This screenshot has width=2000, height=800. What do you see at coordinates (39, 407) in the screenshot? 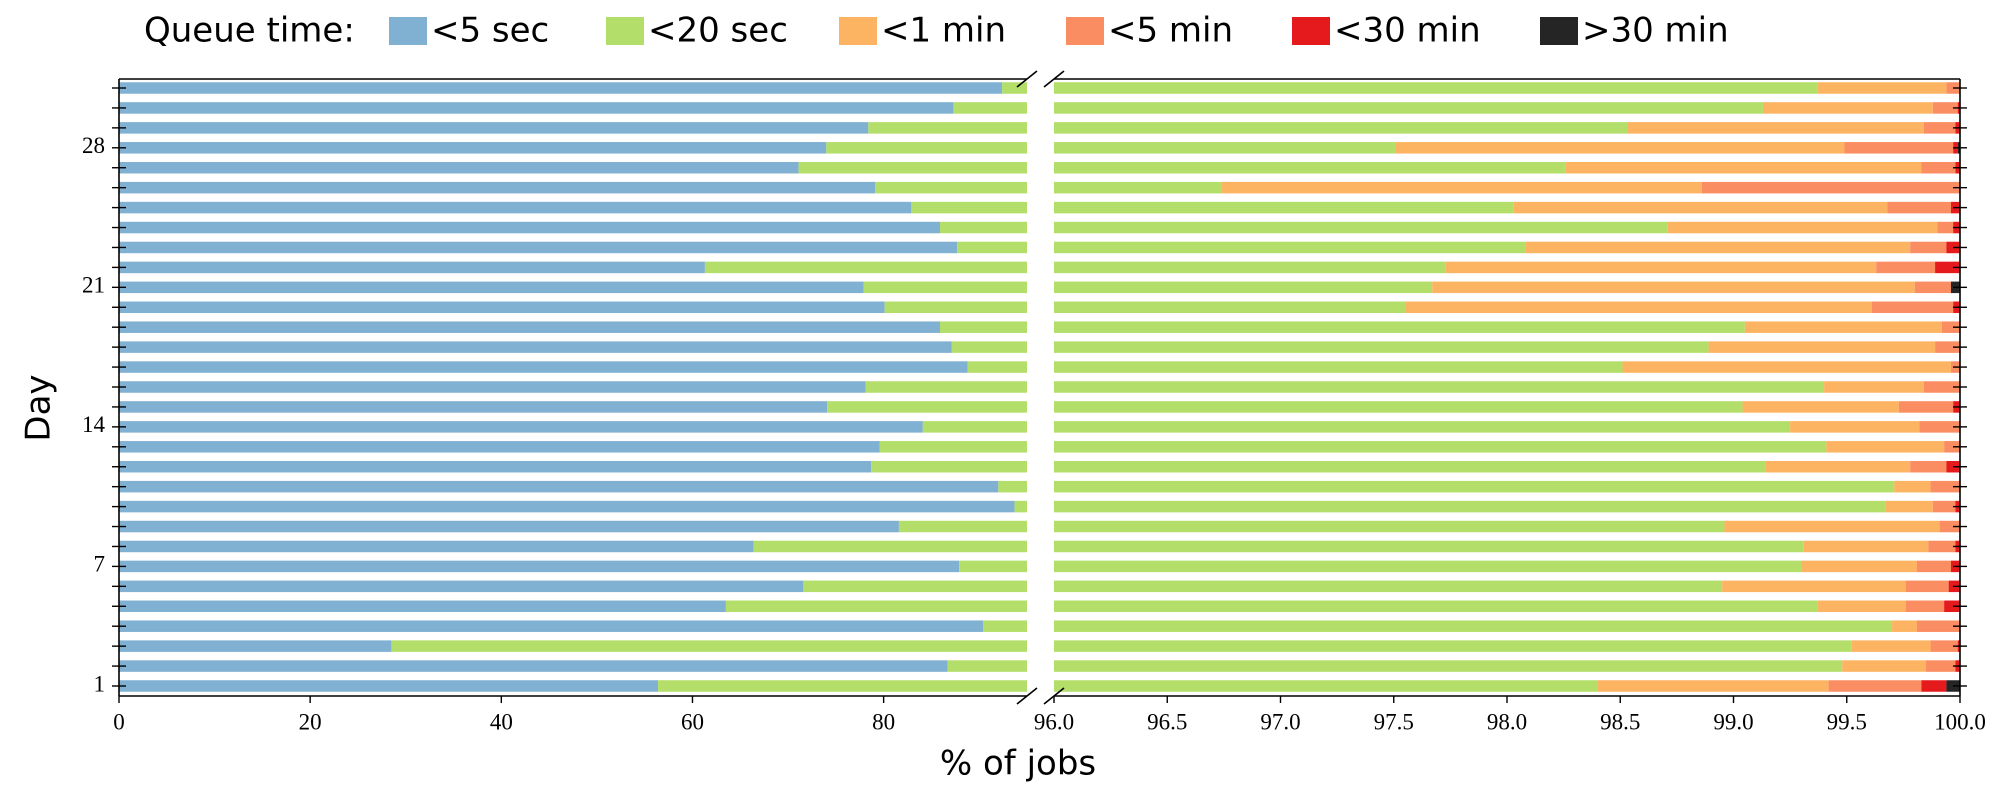
I see `y-axis-label: Day` at bounding box center [39, 407].